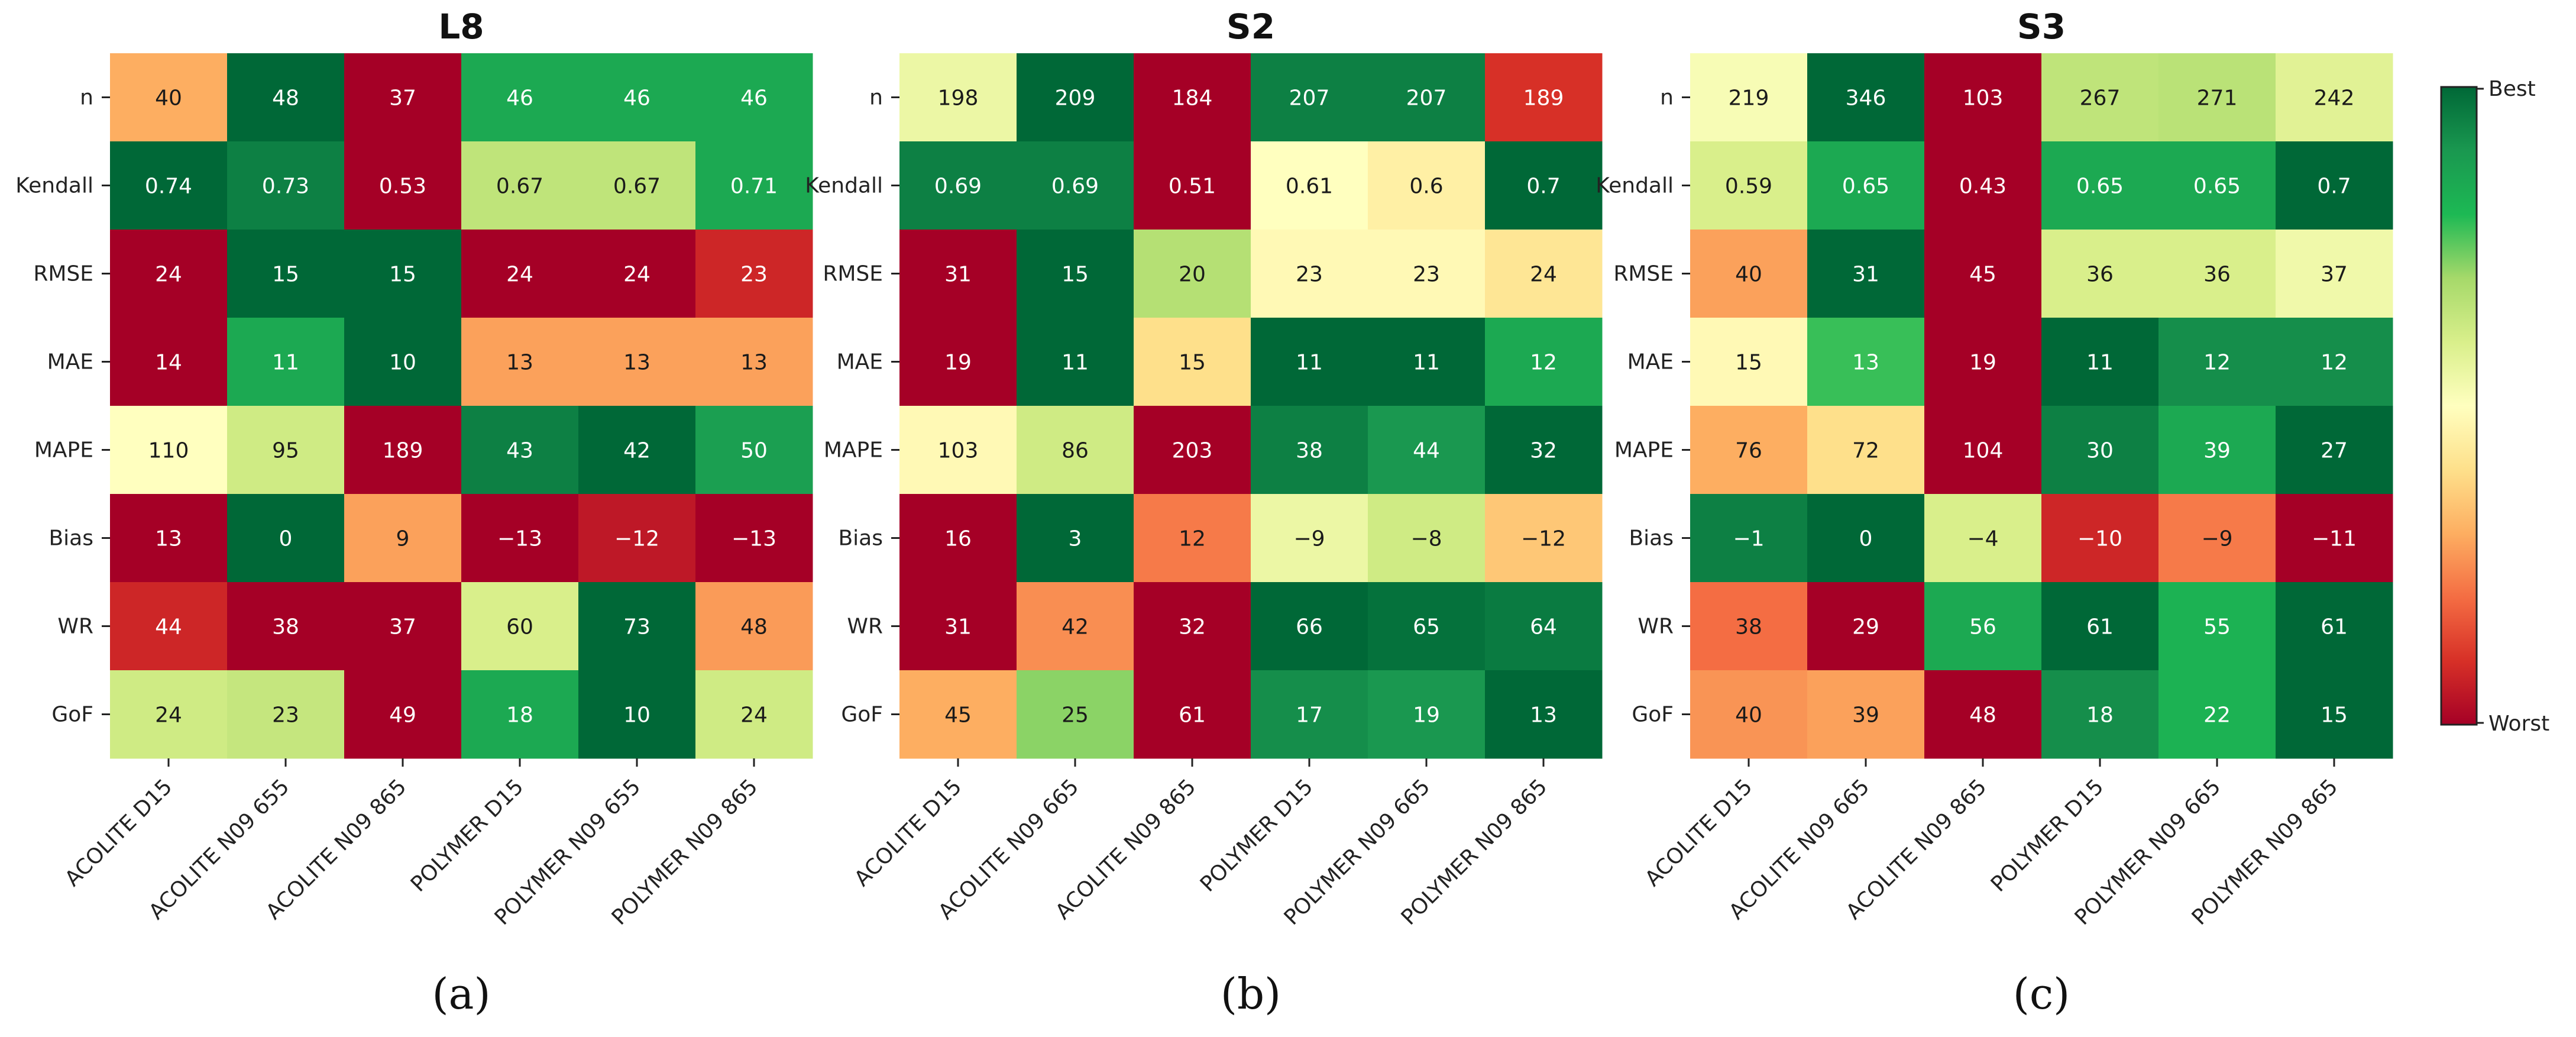  Describe the element at coordinates (1653, 715) in the screenshot. I see `row-label: GoF` at that location.